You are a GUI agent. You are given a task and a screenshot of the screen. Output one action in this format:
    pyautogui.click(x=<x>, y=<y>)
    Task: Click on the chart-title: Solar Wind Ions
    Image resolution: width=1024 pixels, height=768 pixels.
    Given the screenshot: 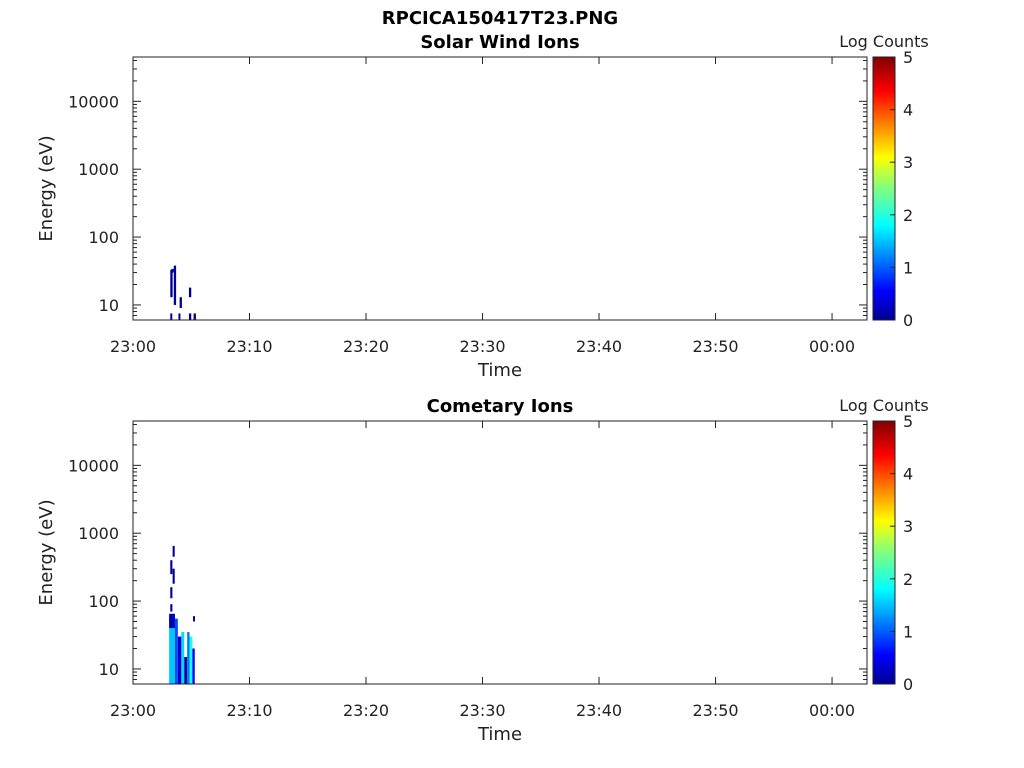 What is the action you would take?
    pyautogui.click(x=499, y=42)
    